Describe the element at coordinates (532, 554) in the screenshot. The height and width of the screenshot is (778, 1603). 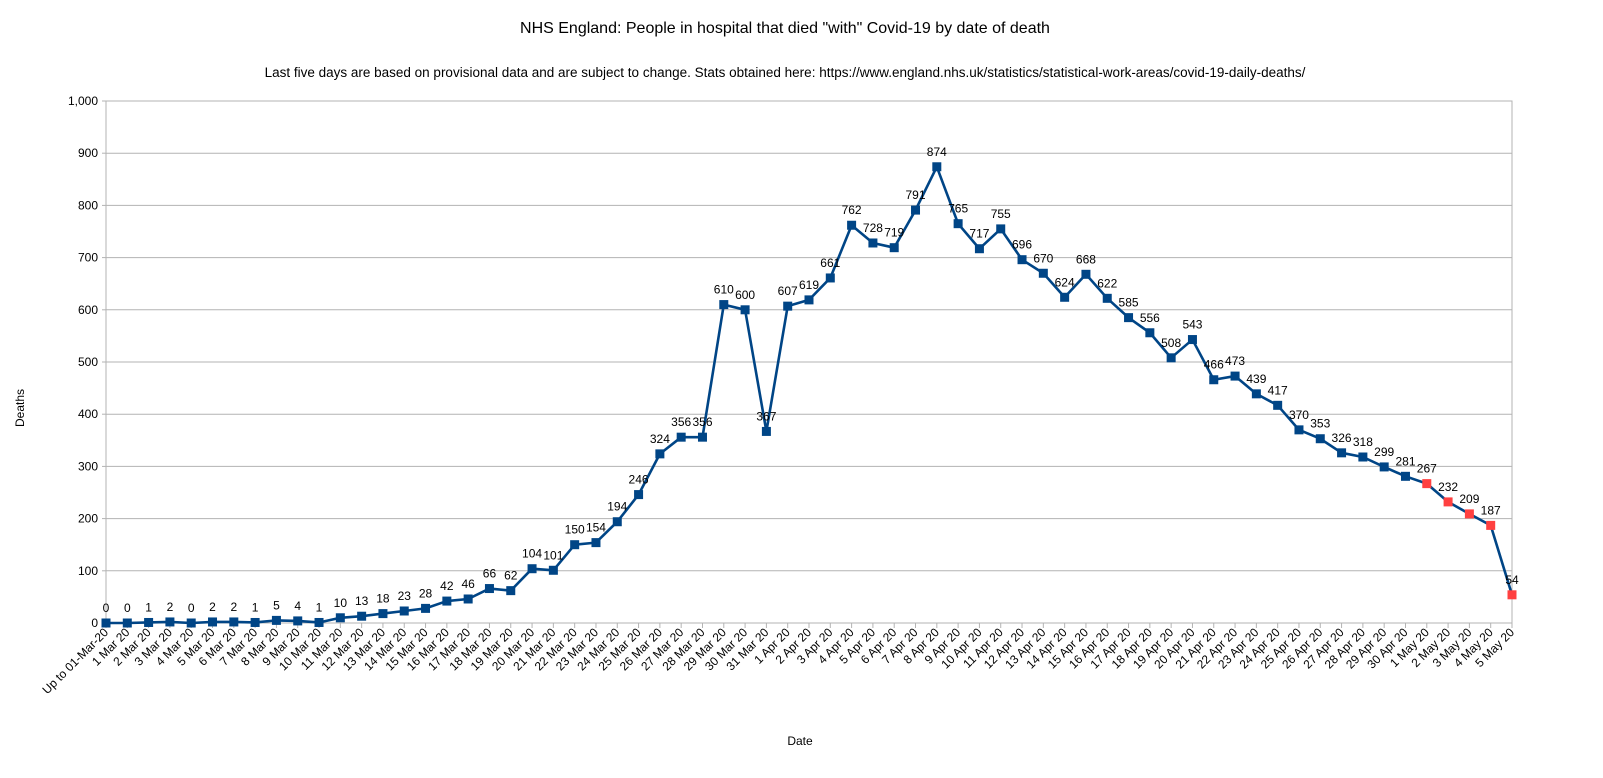
I see `data-label: 104` at that location.